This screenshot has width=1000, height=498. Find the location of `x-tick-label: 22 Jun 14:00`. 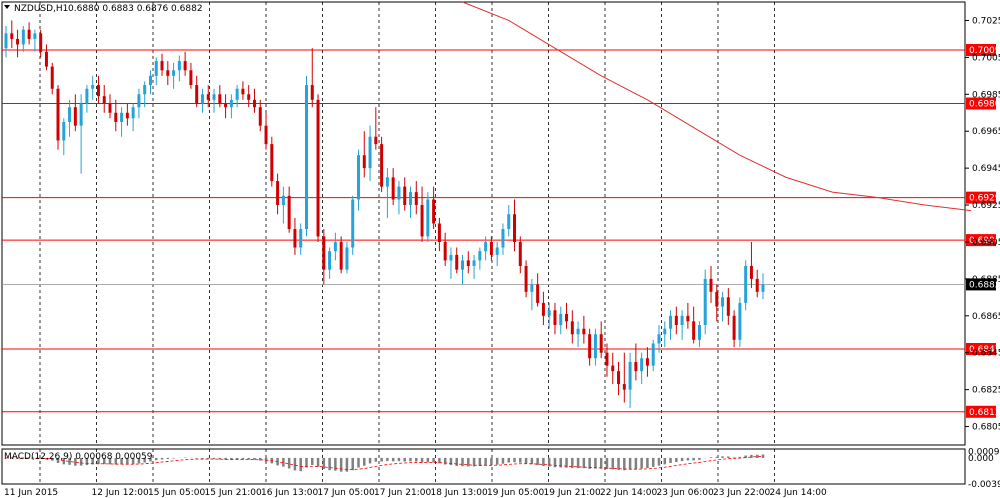

x-tick-label: 22 Jun 14:00 is located at coordinates (628, 493).